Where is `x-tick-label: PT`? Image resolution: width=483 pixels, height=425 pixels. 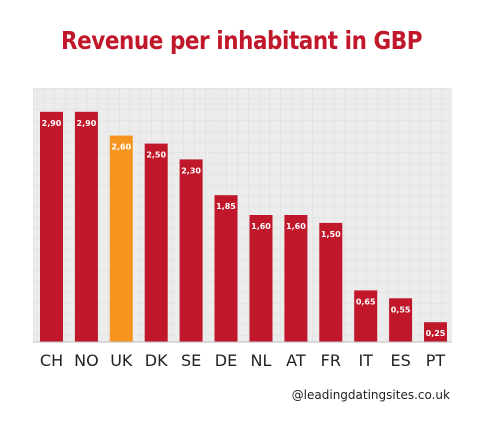
x-tick-label: PT is located at coordinates (436, 360).